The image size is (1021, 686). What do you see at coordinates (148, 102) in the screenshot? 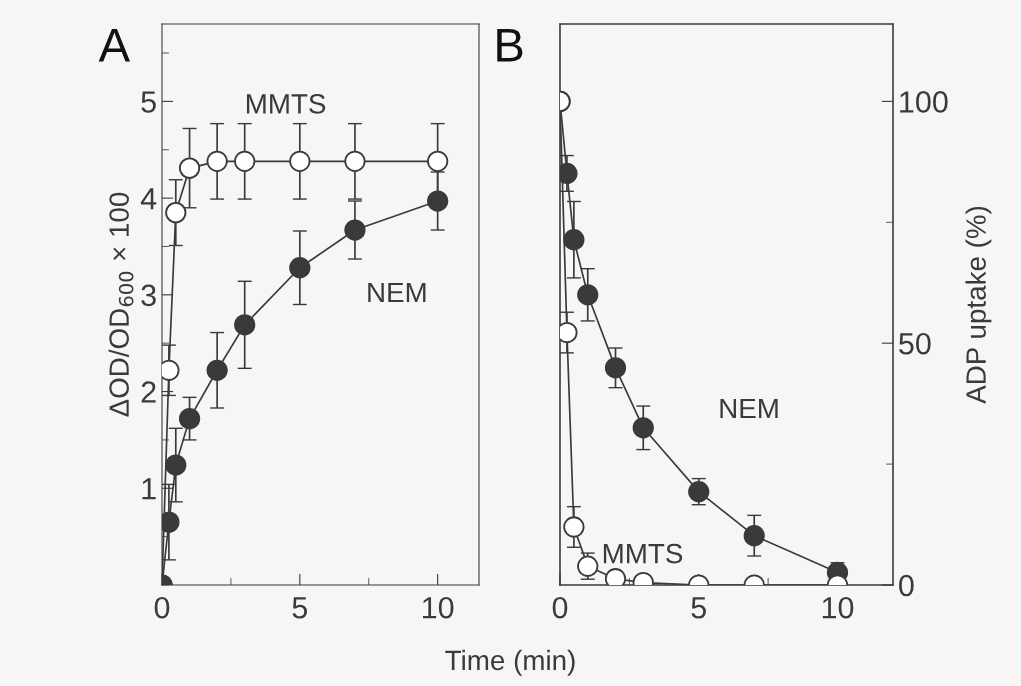
I see `y-tick-label: 5` at bounding box center [148, 102].